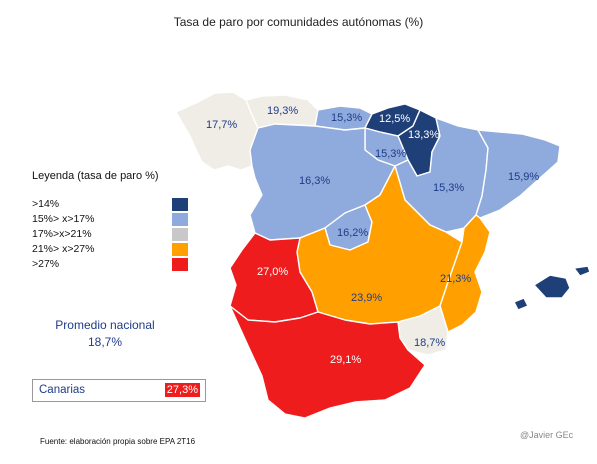 Image resolution: width=597 pixels, height=464 pixels. Describe the element at coordinates (127, 235) in the screenshot. I see `legend-item: 17%>x>21%` at that location.